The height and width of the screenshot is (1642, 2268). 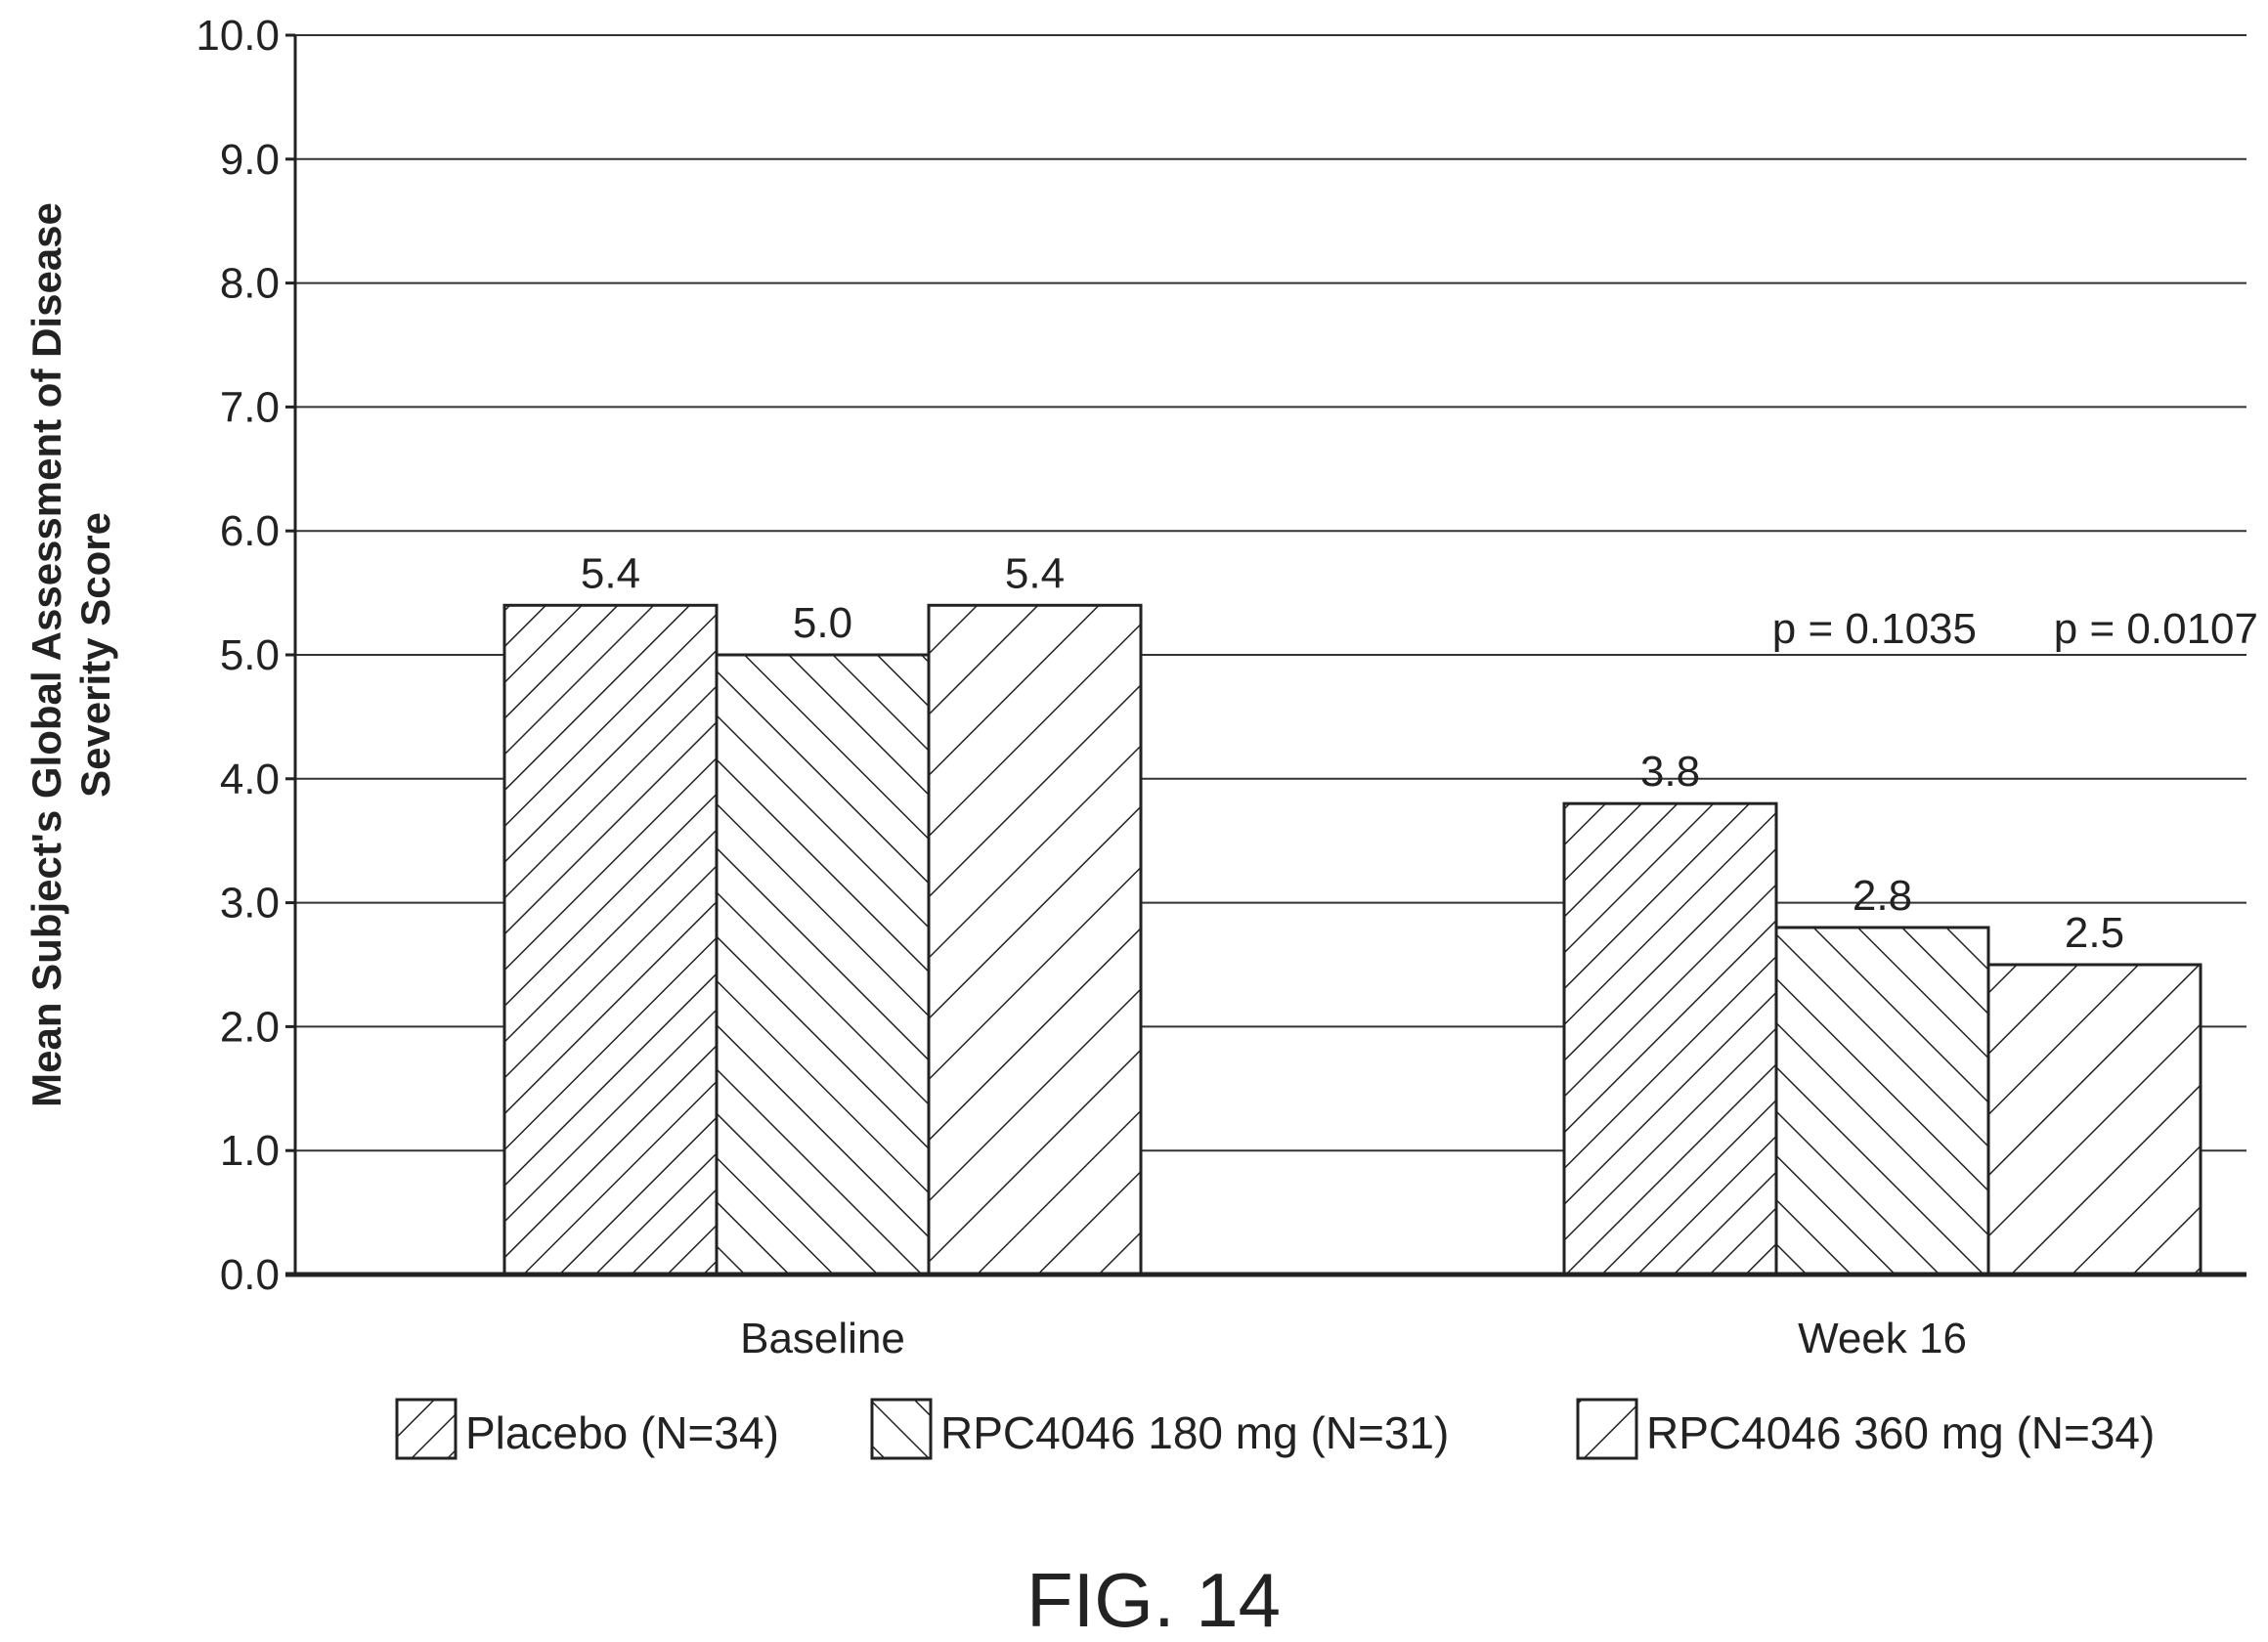 I want to click on y-tick-label: 6.0, so click(x=250, y=531).